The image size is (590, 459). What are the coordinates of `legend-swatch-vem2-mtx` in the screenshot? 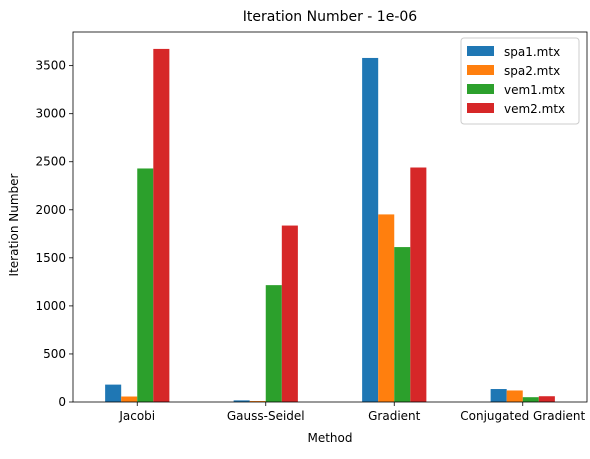 It's located at (480, 108).